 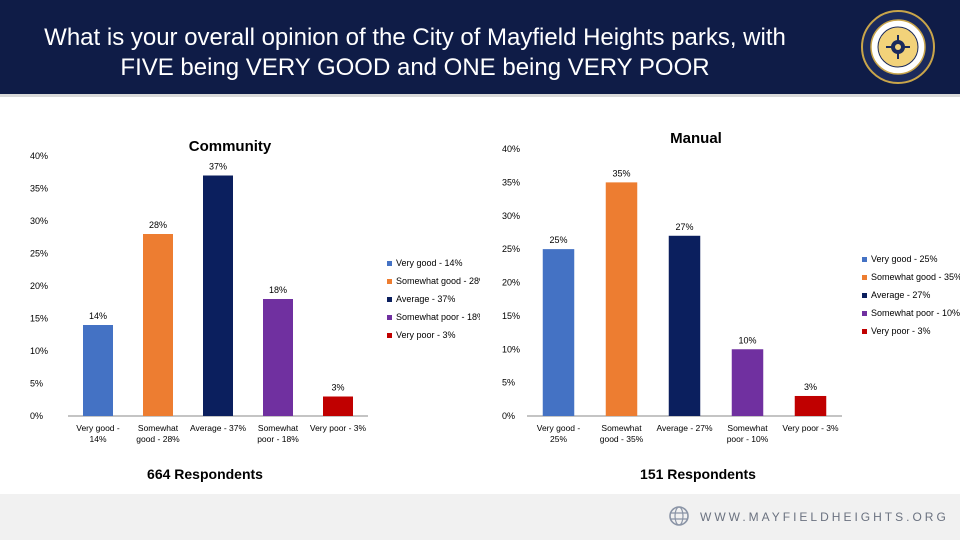 I want to click on manual-category-label: Average - 27%, so click(x=684, y=428).